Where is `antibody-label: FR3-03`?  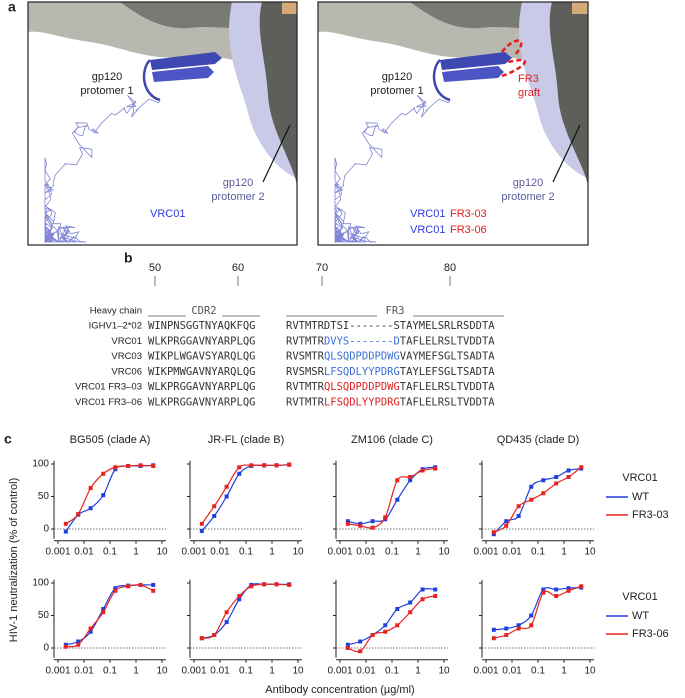 antibody-label: FR3-03 is located at coordinates (468, 214).